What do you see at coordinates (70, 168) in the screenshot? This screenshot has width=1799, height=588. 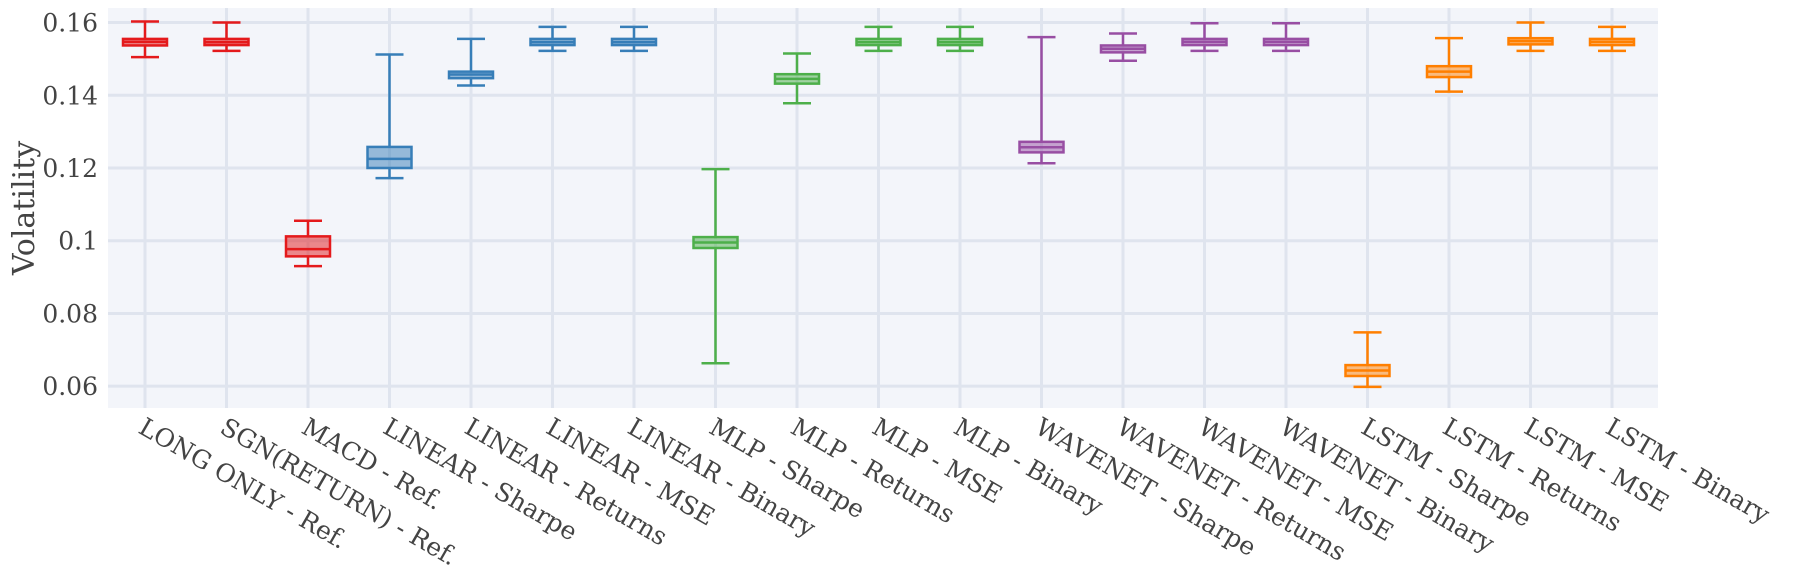 I see `y-tick-label: 0.12` at bounding box center [70, 168].